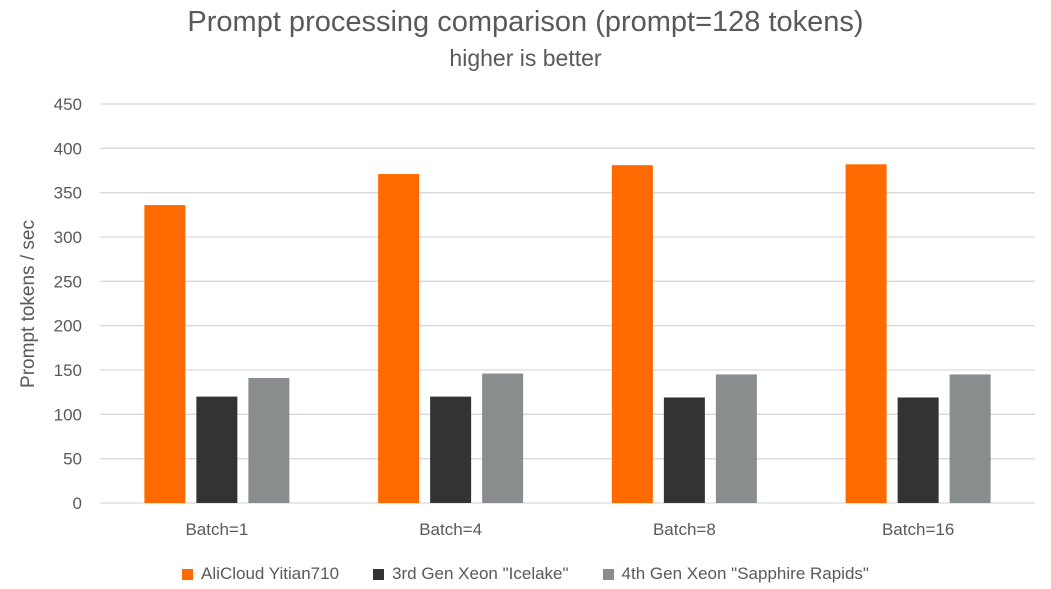  I want to click on y-tick-label: 450, so click(68, 104).